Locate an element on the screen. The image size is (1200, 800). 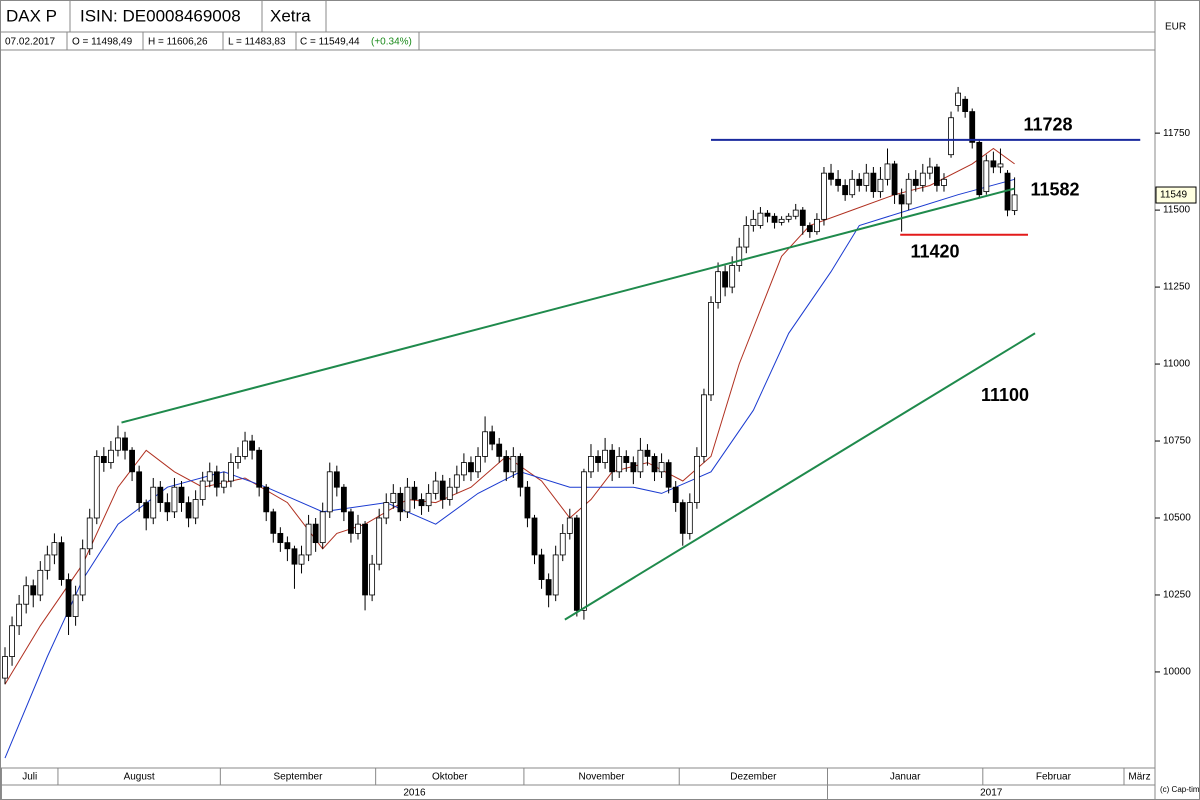
last-price-box is located at coordinates (1176, 195).